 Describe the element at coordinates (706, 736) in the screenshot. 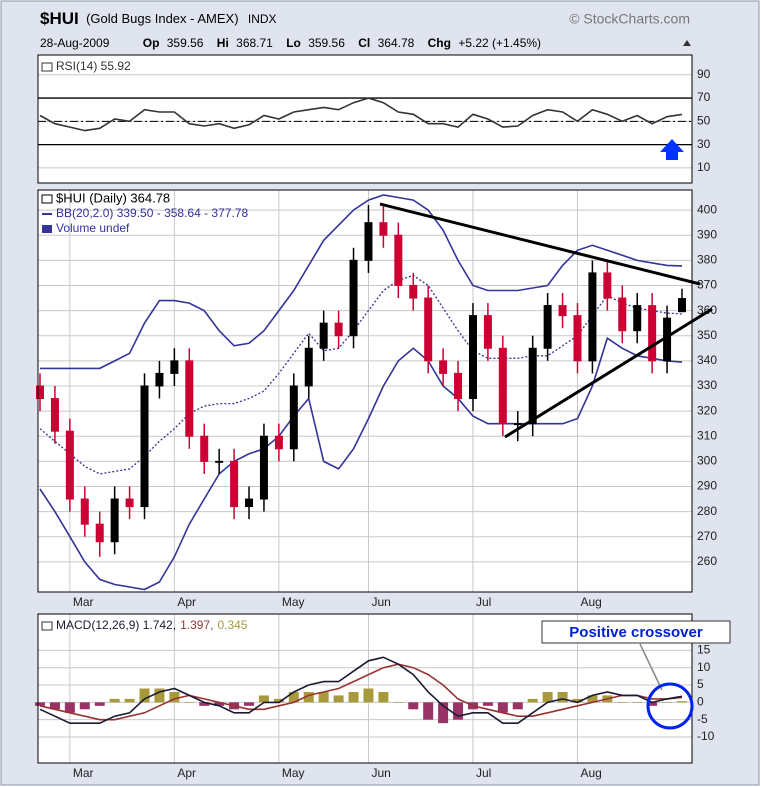

I see `y-tick-label: -10` at that location.